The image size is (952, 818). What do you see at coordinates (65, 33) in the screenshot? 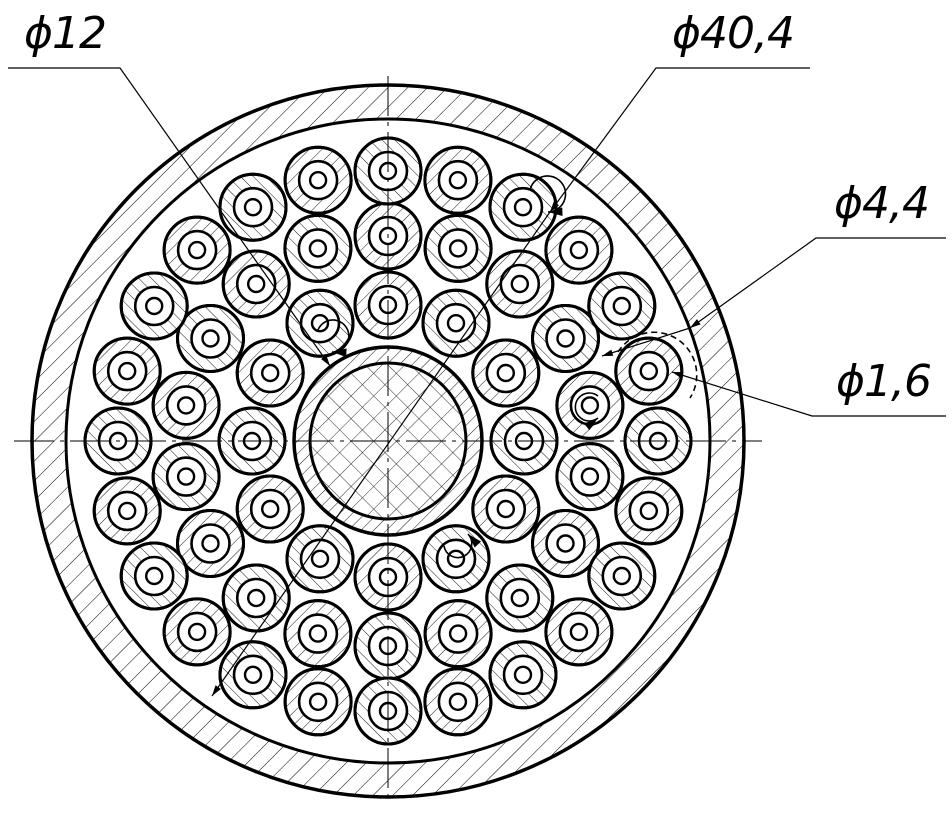
I see `core-diameter-label: ϕ12` at bounding box center [65, 33].